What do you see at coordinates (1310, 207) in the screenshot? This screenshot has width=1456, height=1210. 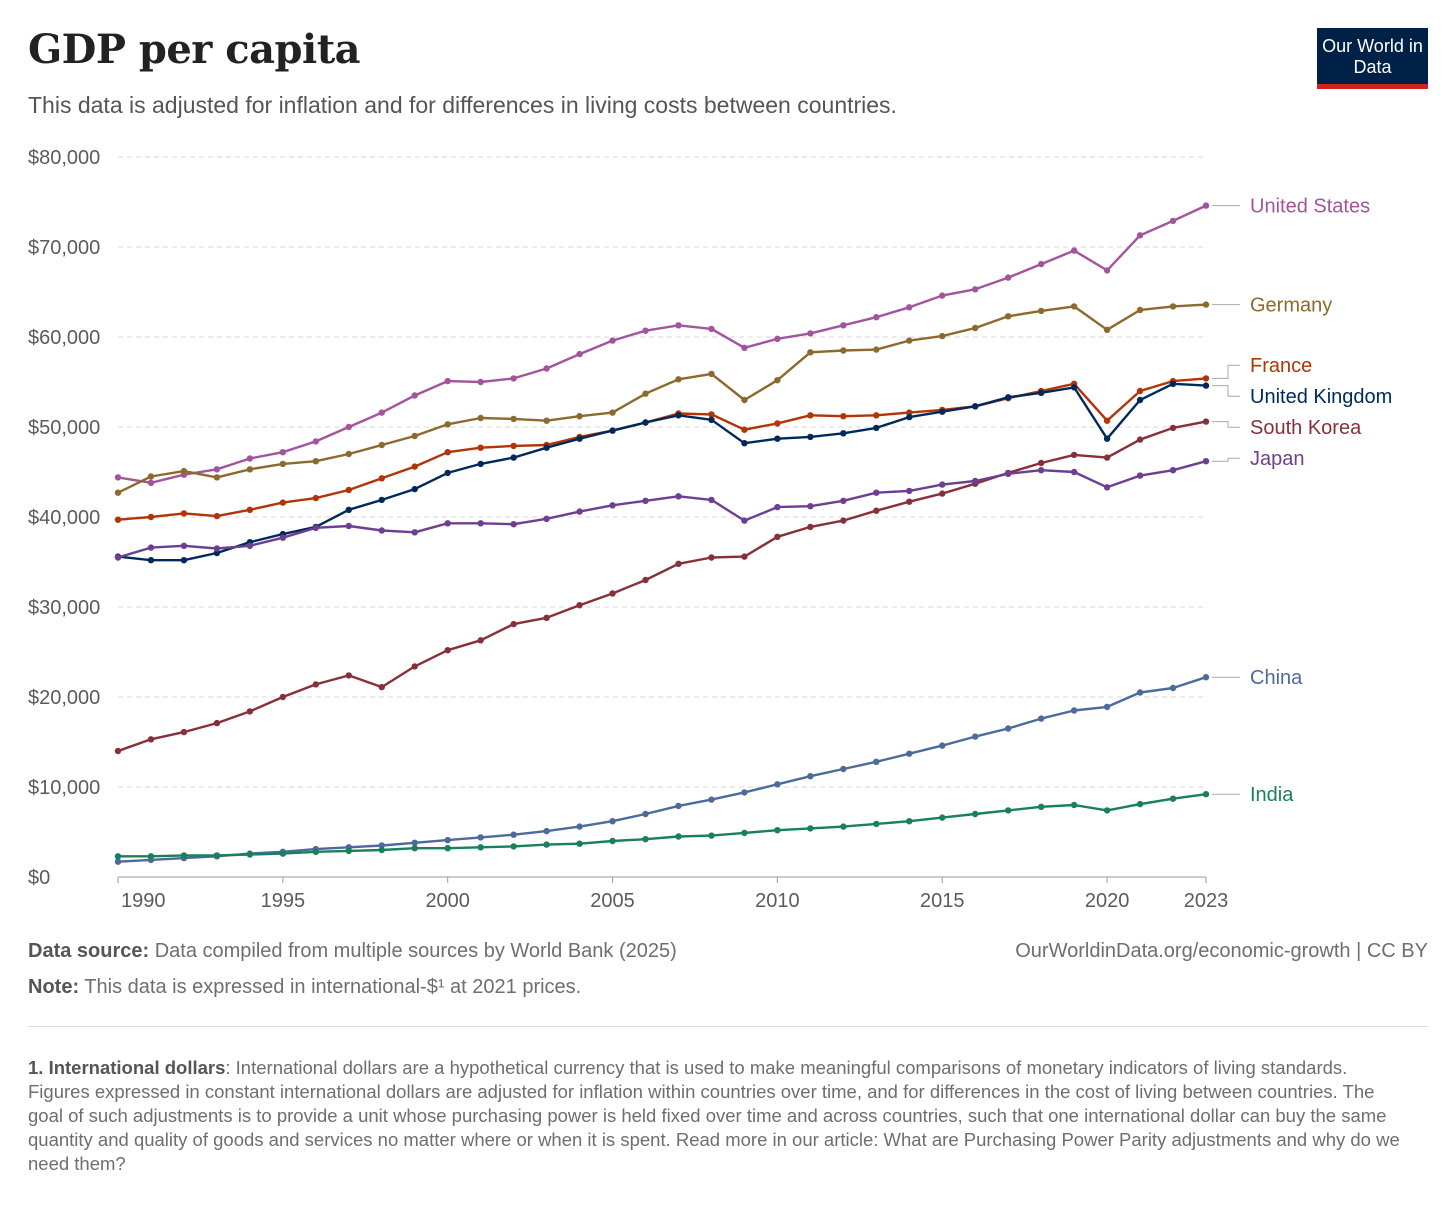 I see `series-label: United States` at bounding box center [1310, 207].